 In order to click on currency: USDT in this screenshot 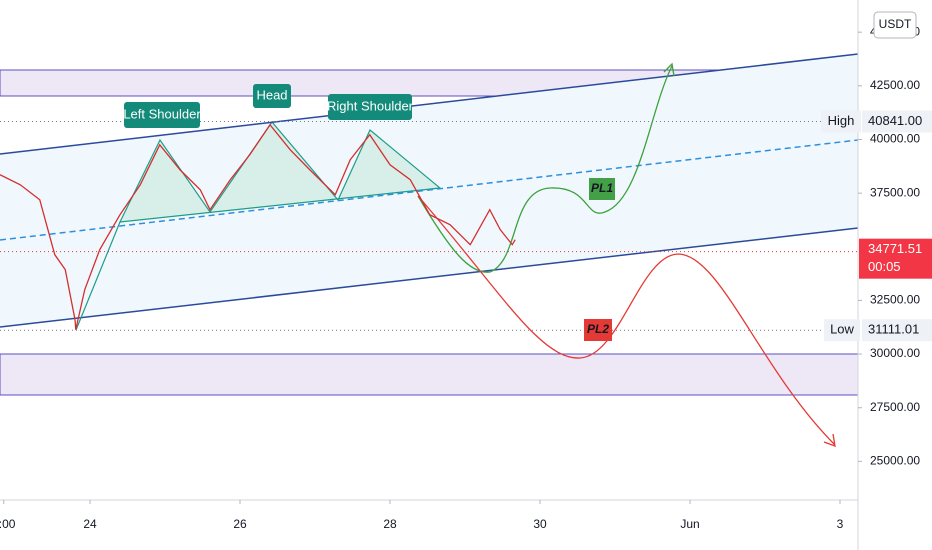, I will do `click(895, 24)`.